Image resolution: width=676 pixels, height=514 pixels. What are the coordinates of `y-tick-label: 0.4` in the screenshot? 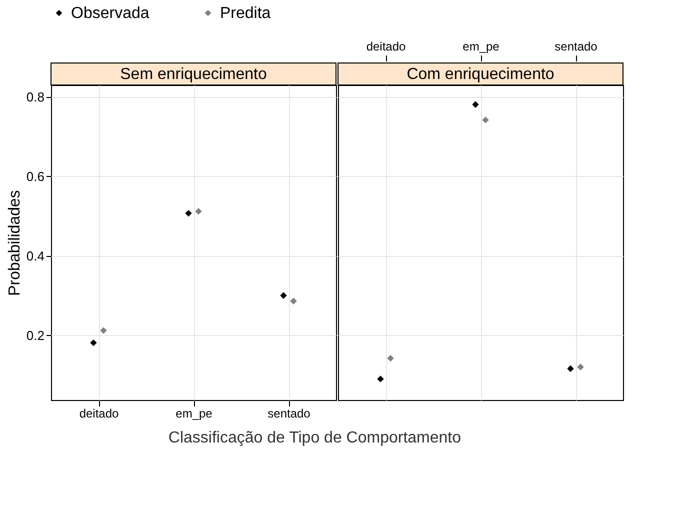 It's located at (35, 256).